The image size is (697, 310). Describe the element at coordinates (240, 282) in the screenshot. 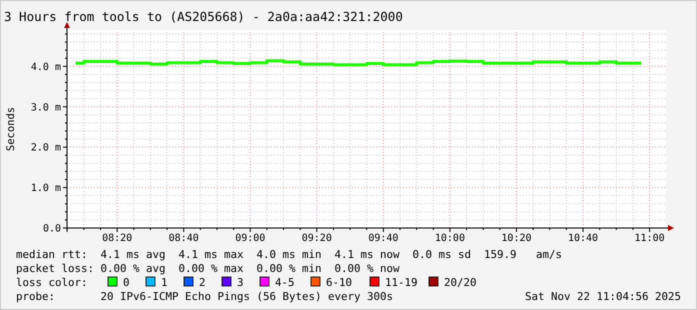

I see `text: 3` at that location.